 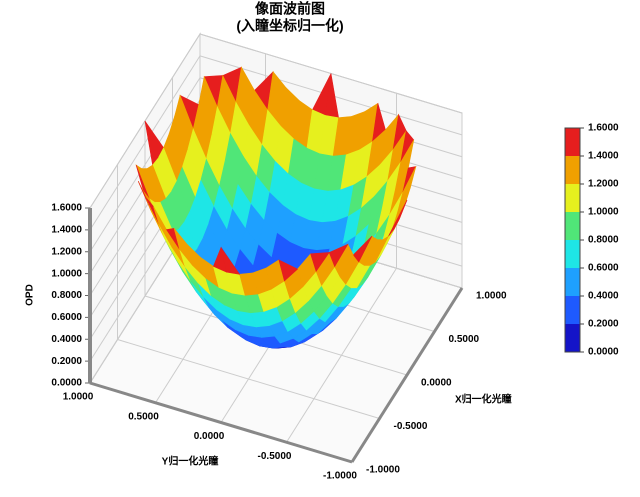 I want to click on chart-subtitle: (入瞳坐标归一化), so click(x=289, y=26).